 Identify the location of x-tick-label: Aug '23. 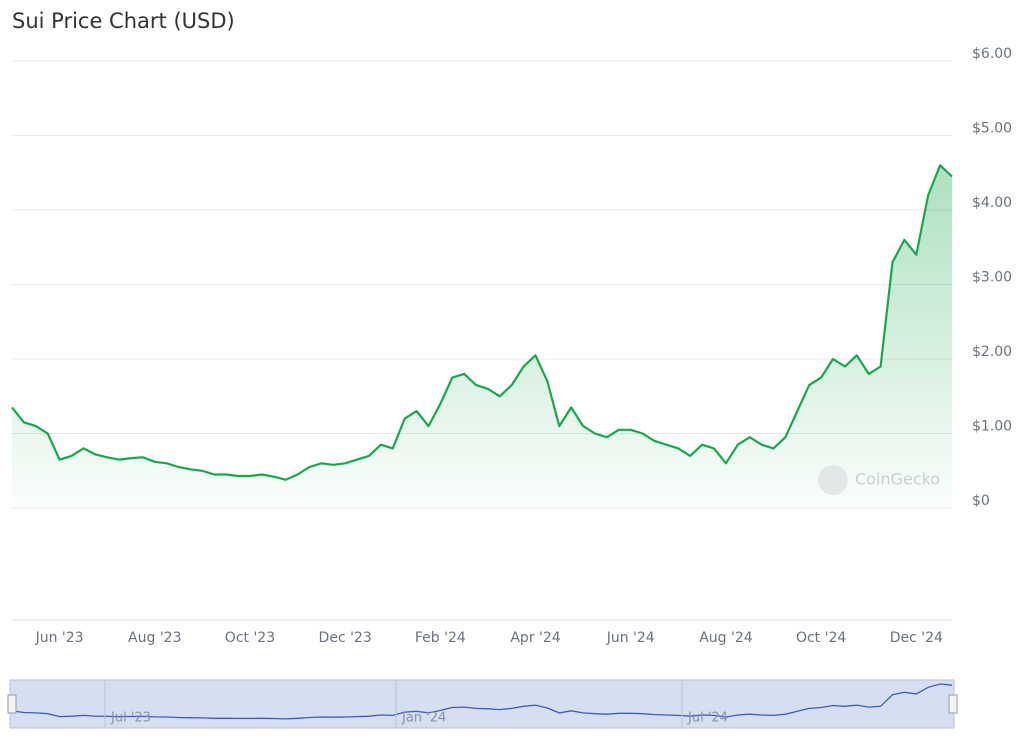
(154, 638).